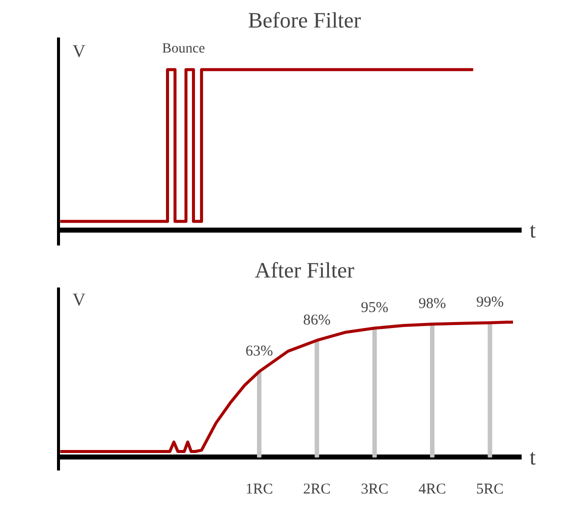  I want to click on x-tick-label: 3RC, so click(374, 490).